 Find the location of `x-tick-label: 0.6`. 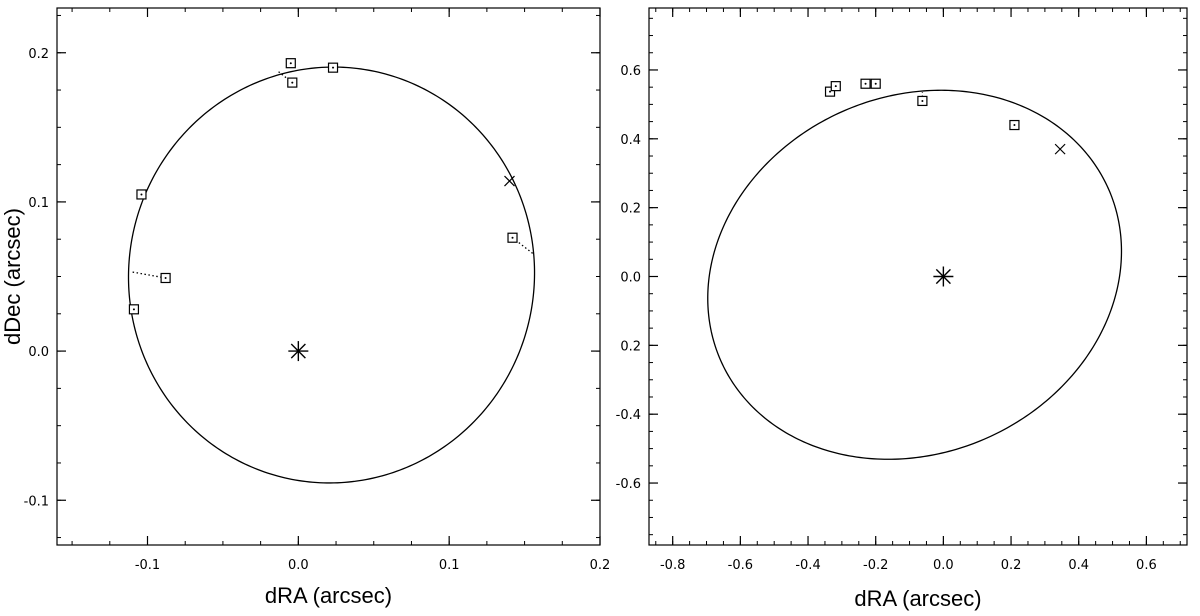

x-tick-label: 0.6 is located at coordinates (1146, 565).